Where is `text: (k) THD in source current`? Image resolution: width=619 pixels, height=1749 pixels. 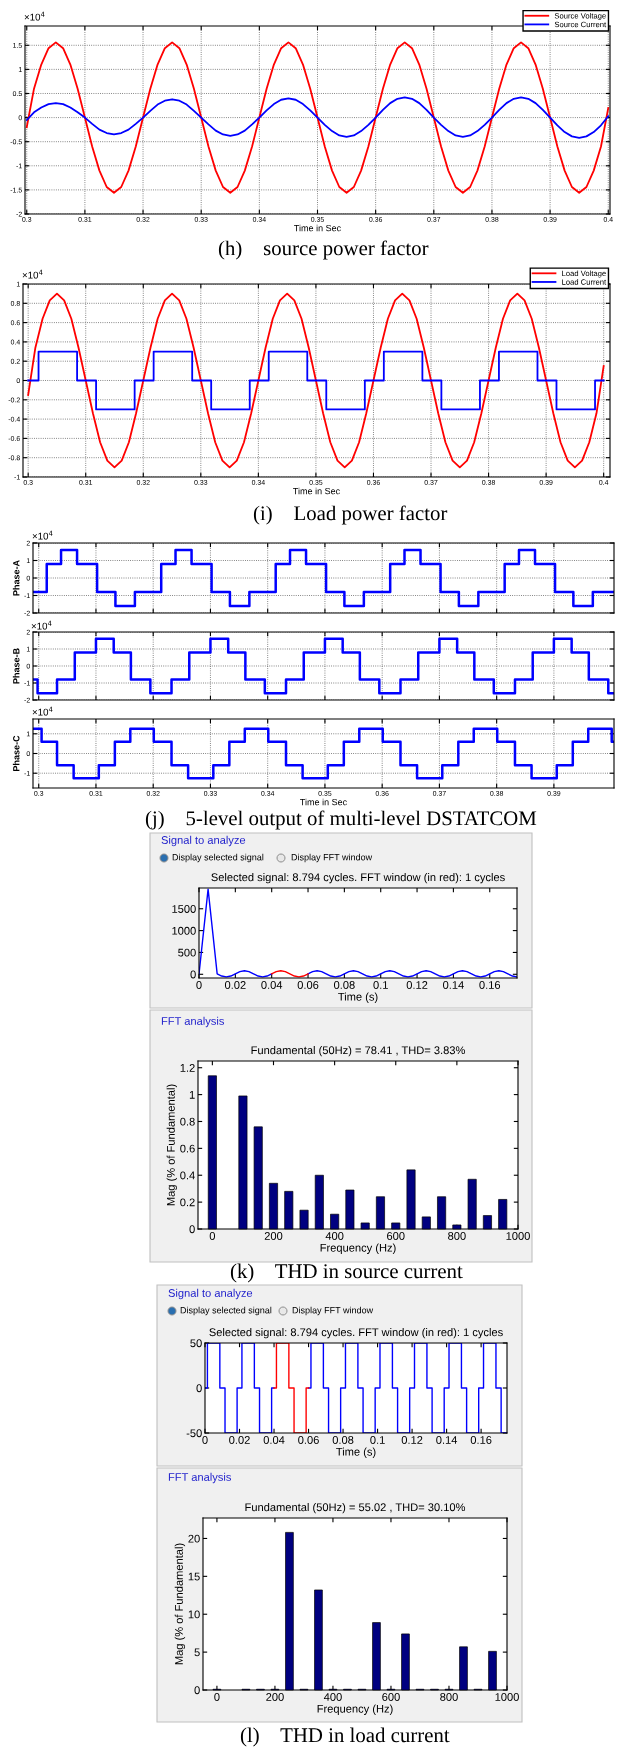 text: (k) THD in source current is located at coordinates (346, 1273).